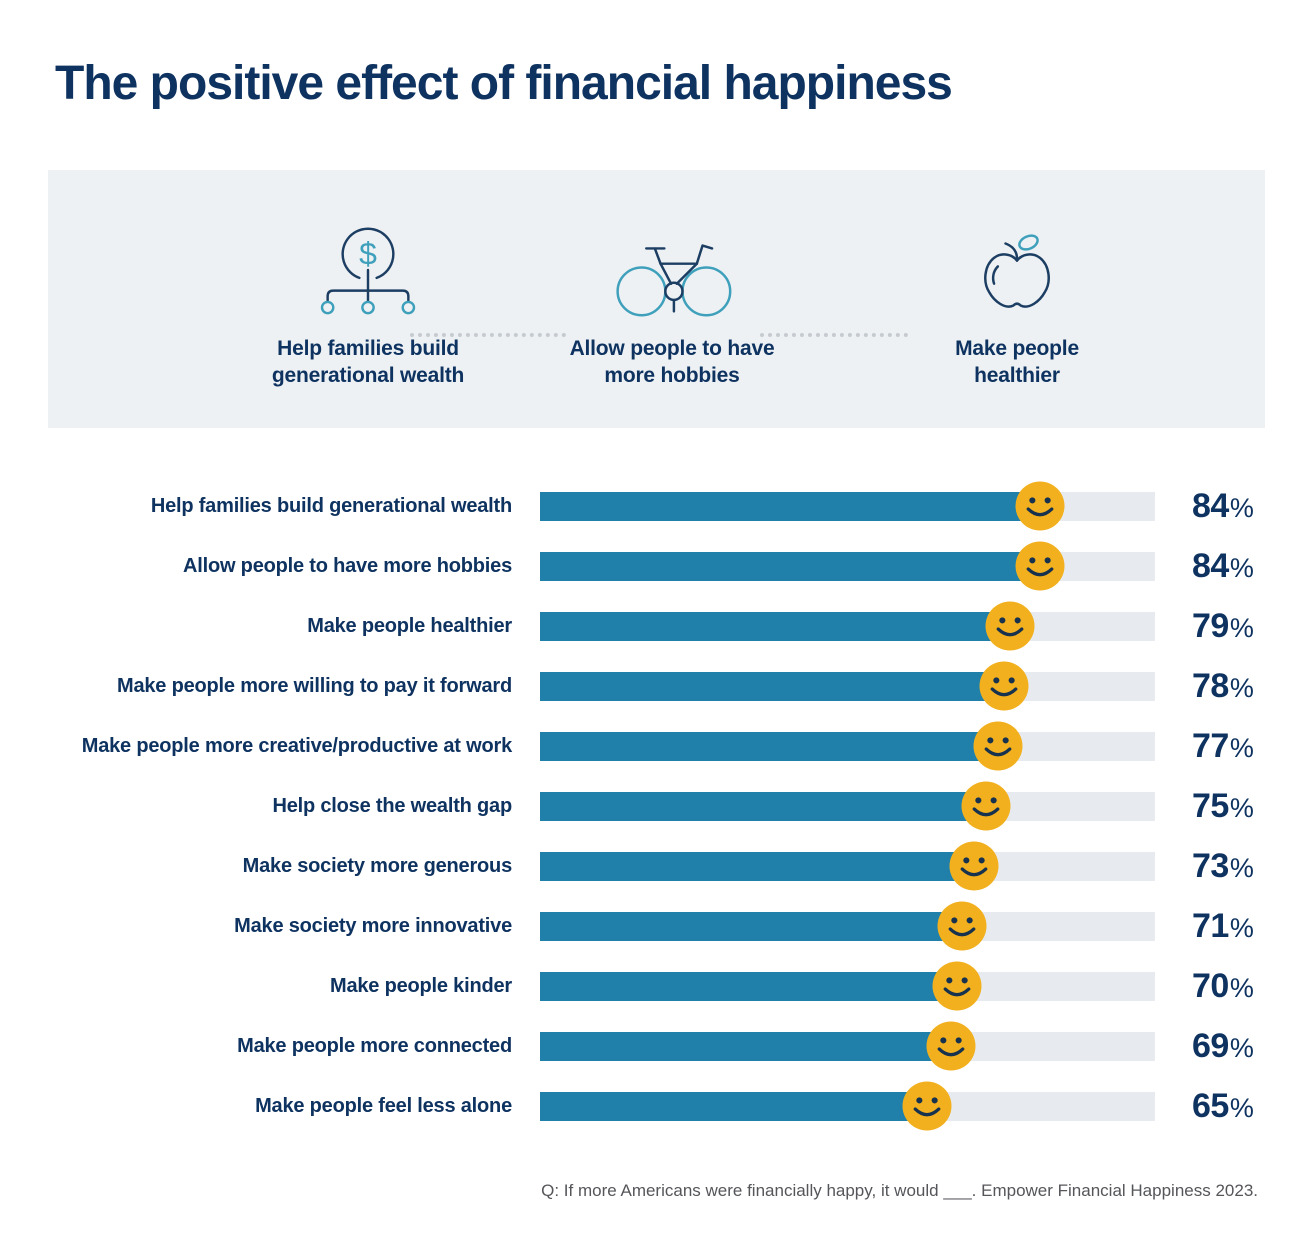 This screenshot has height=1258, width=1313. What do you see at coordinates (409, 625) in the screenshot?
I see `bar-label: Make people healthier` at bounding box center [409, 625].